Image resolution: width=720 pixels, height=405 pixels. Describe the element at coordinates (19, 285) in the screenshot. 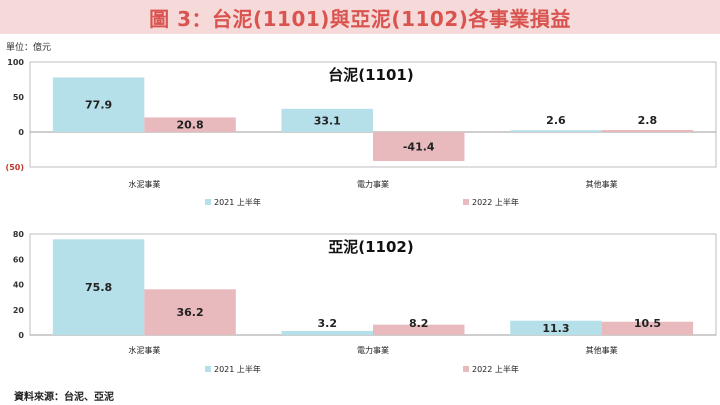

I see `y-tick-label: 40` at that location.